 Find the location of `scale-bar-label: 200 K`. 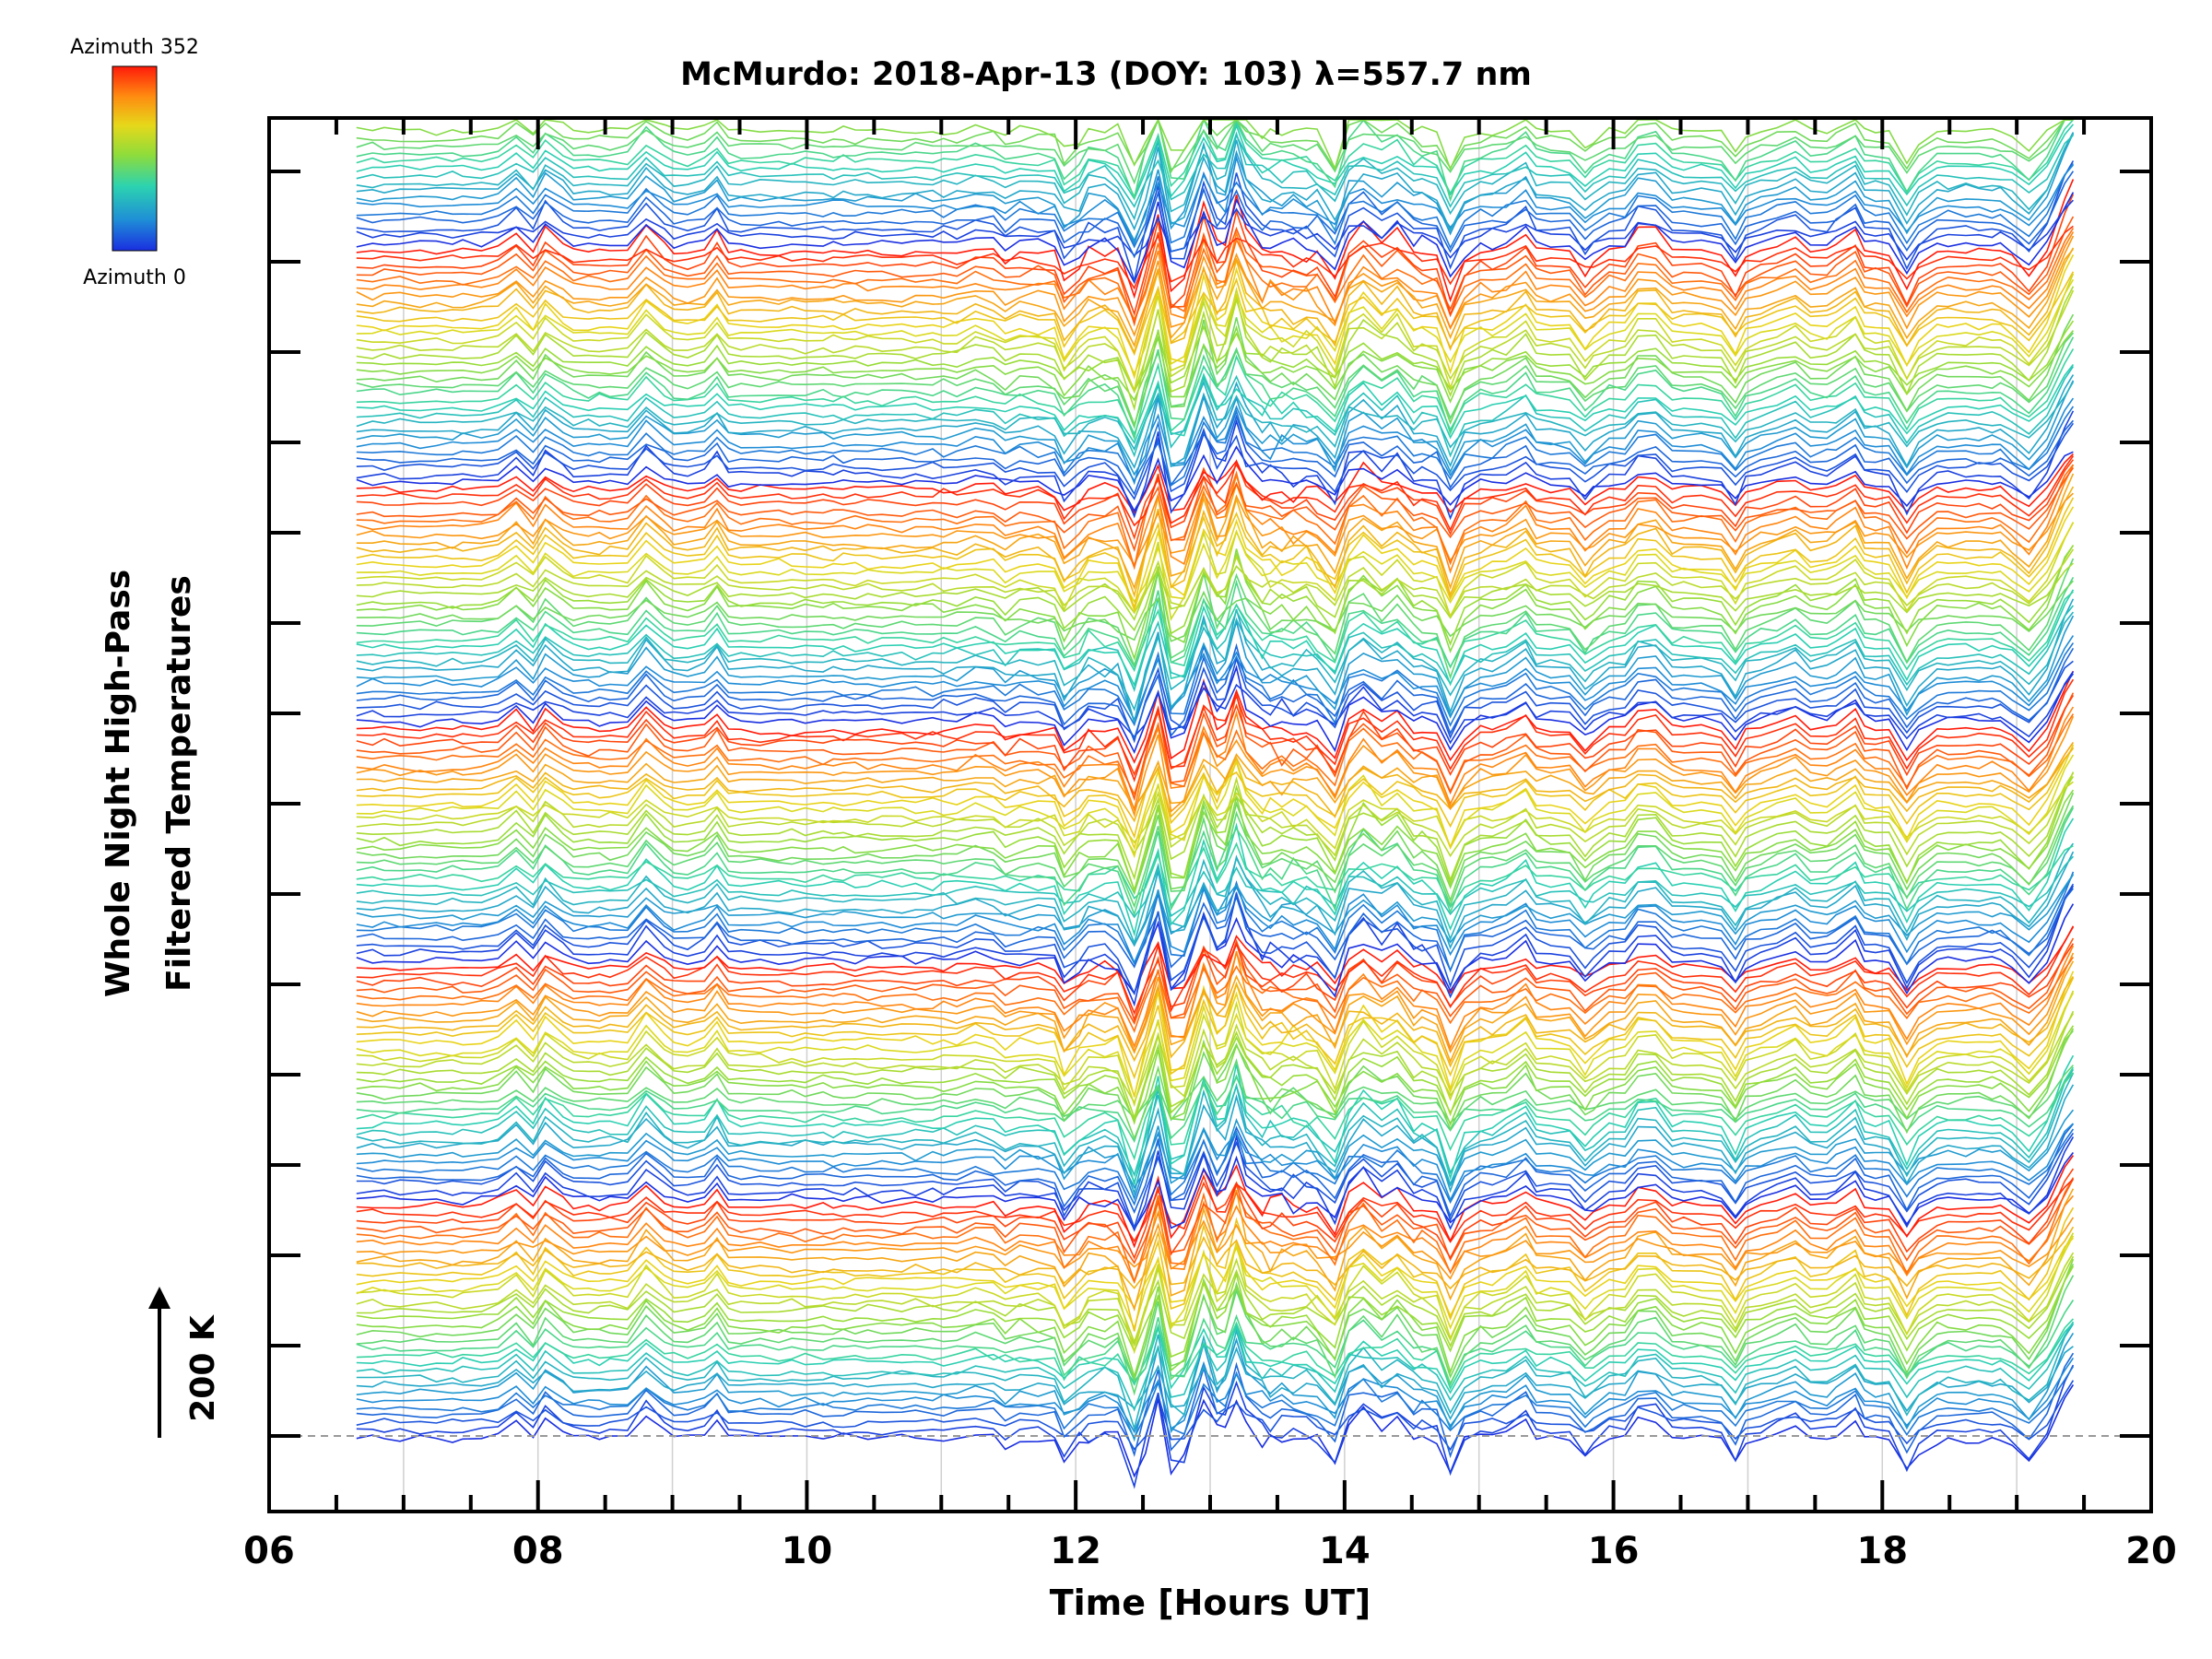

scale-bar-label: 200 K is located at coordinates (203, 1368).